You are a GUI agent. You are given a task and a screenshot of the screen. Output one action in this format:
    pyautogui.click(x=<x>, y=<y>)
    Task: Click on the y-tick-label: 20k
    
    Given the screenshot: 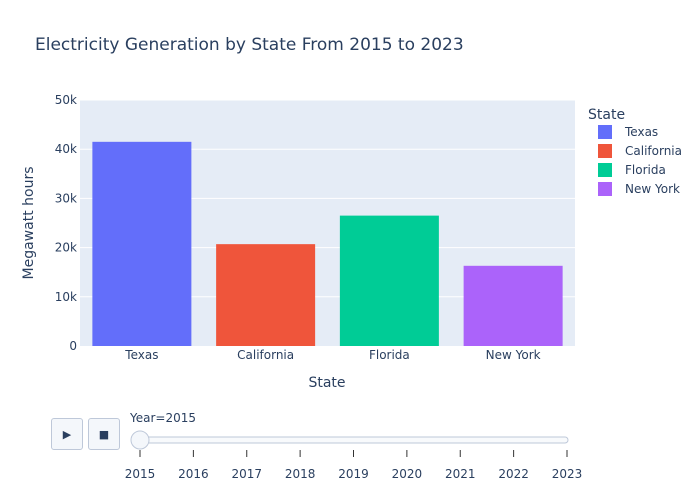 What is the action you would take?
    pyautogui.click(x=66, y=248)
    